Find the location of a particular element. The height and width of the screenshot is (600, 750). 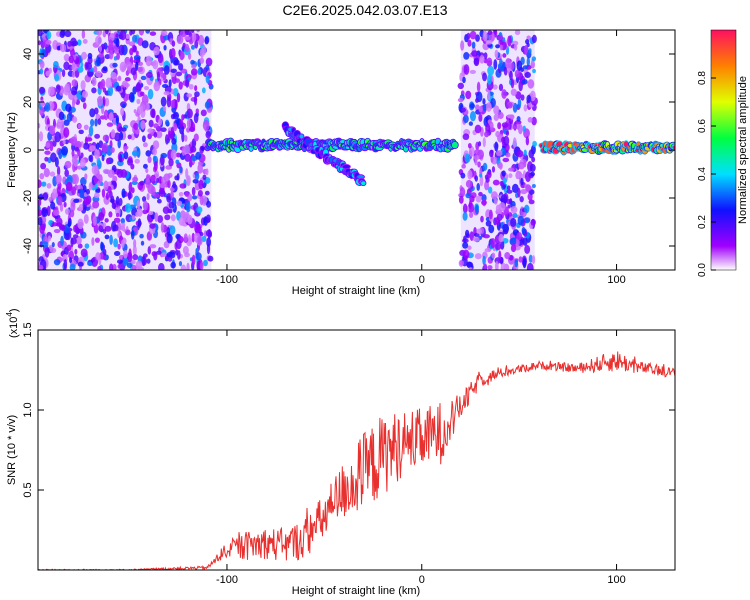

colorbar-tick-label-0.8: 0.8 is located at coordinates (702, 78).